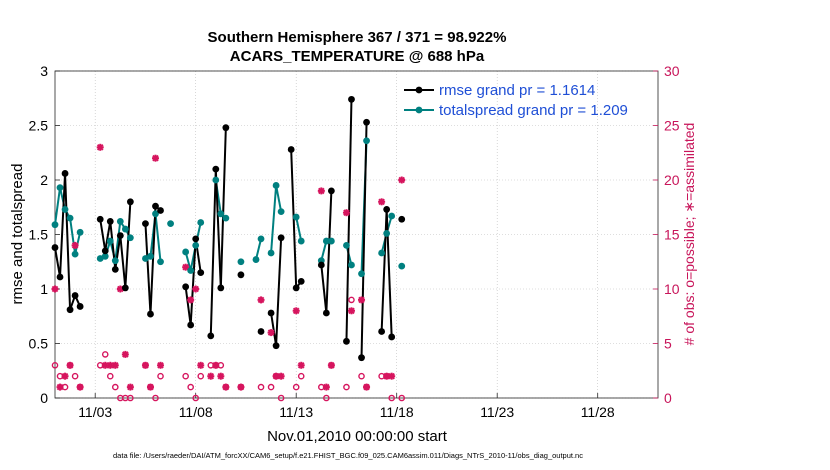  What do you see at coordinates (118, 241) in the screenshot?
I see `spread-line-segment` at bounding box center [118, 241].